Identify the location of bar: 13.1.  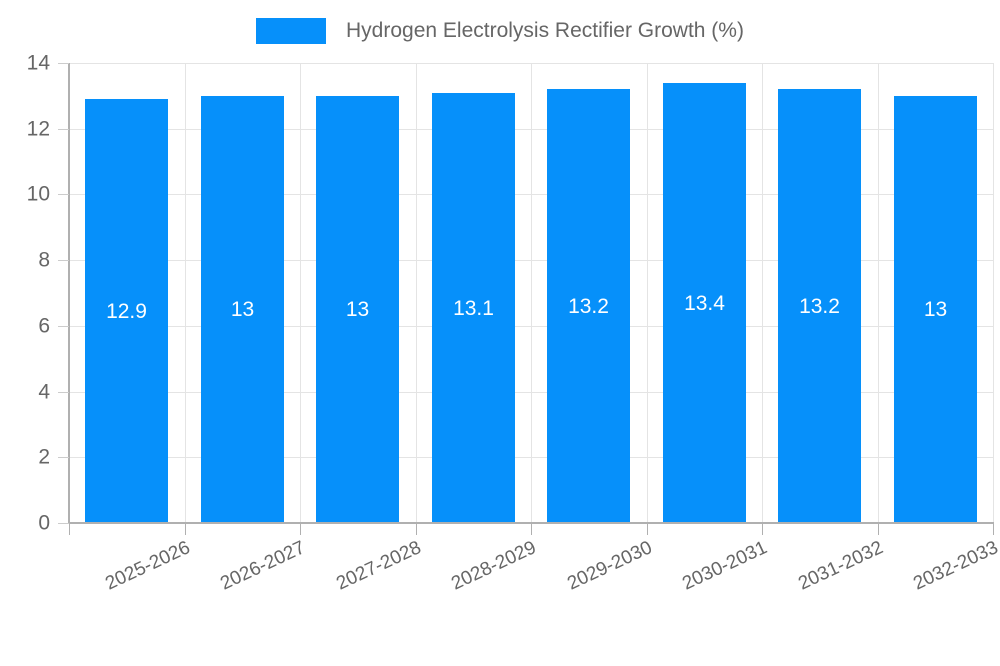
(473, 307).